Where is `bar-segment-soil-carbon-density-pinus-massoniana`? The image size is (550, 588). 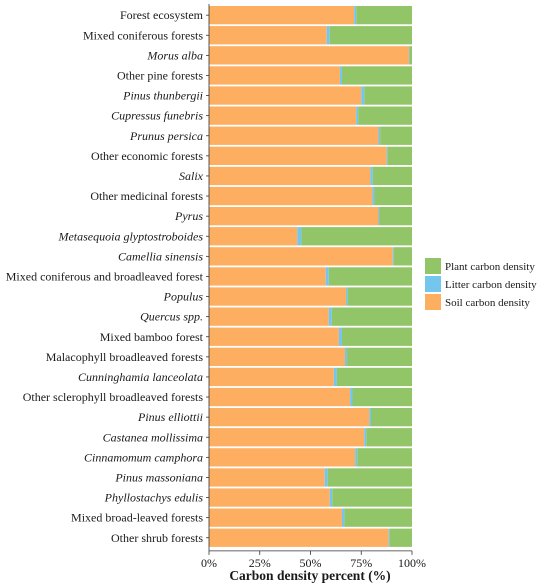 bar-segment-soil-carbon-density-pinus-massoniana is located at coordinates (267, 477).